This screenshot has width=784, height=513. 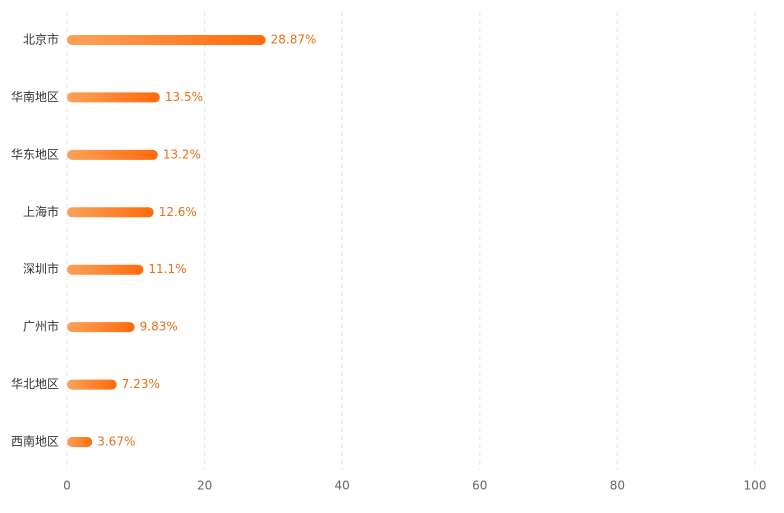 What do you see at coordinates (479, 486) in the screenshot?
I see `x-tick-label: 60` at bounding box center [479, 486].